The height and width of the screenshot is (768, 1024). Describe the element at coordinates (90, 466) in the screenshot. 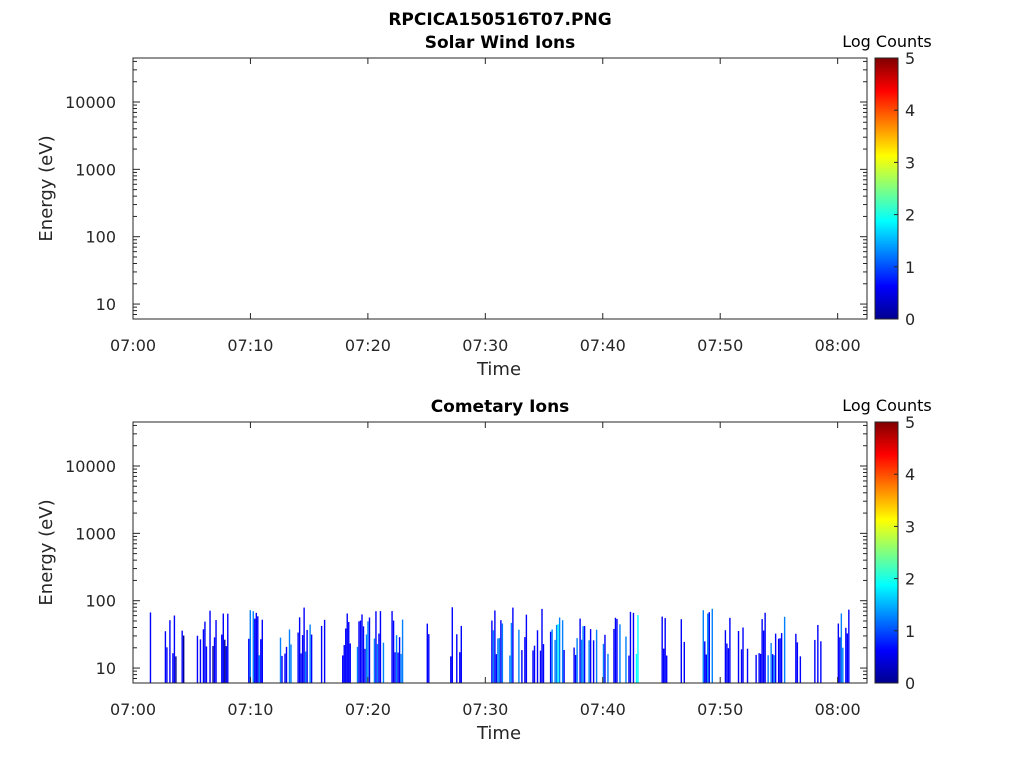

I see `y-tick-label: 10000` at that location.